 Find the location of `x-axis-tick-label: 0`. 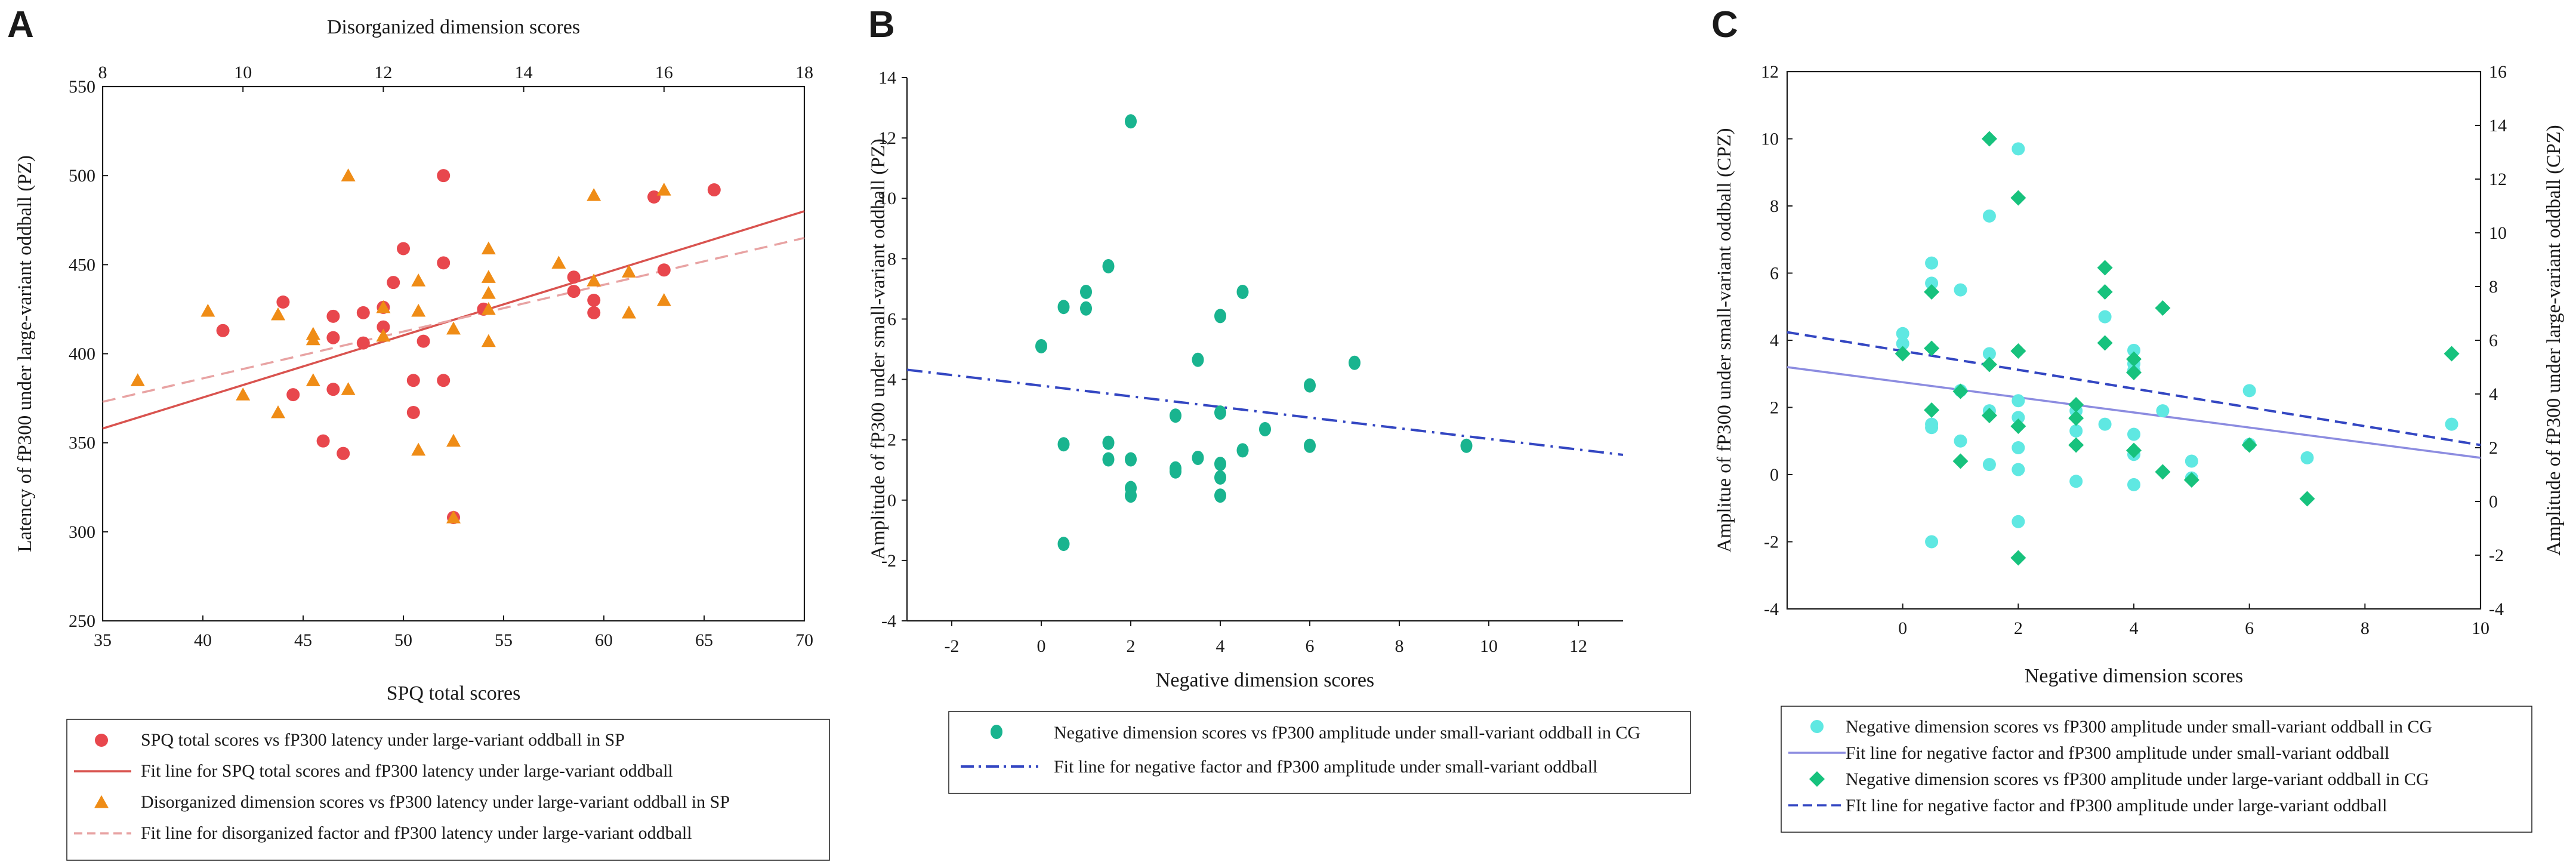

x-axis-tick-label: 0 is located at coordinates (1042, 646).